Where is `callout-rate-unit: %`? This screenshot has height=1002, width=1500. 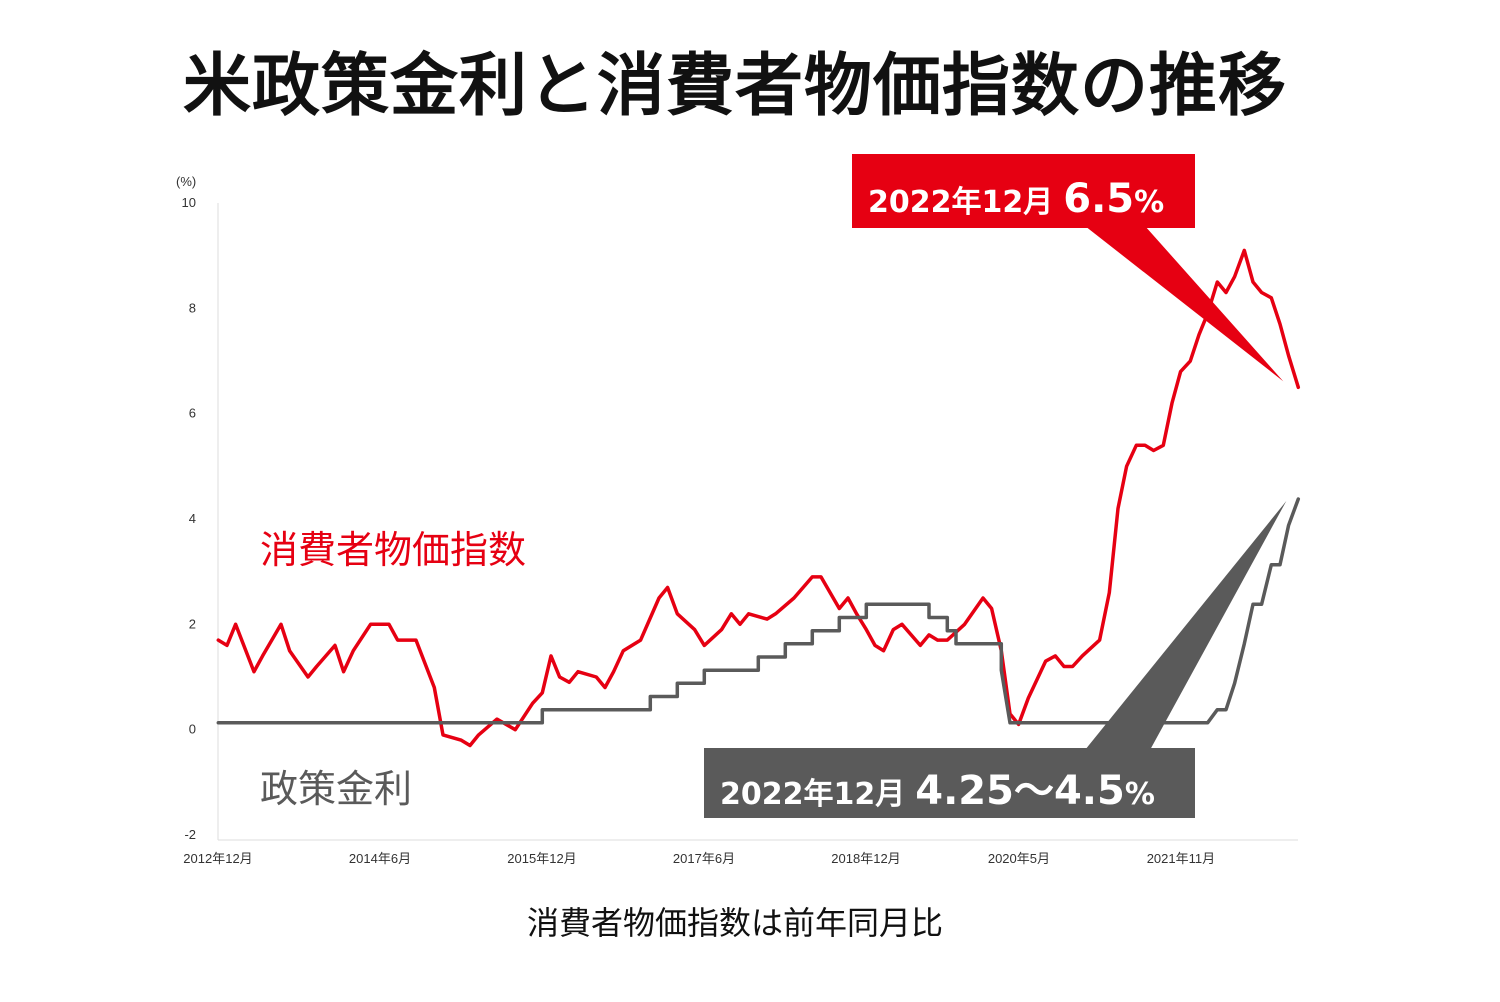
callout-rate-unit: % is located at coordinates (1140, 794).